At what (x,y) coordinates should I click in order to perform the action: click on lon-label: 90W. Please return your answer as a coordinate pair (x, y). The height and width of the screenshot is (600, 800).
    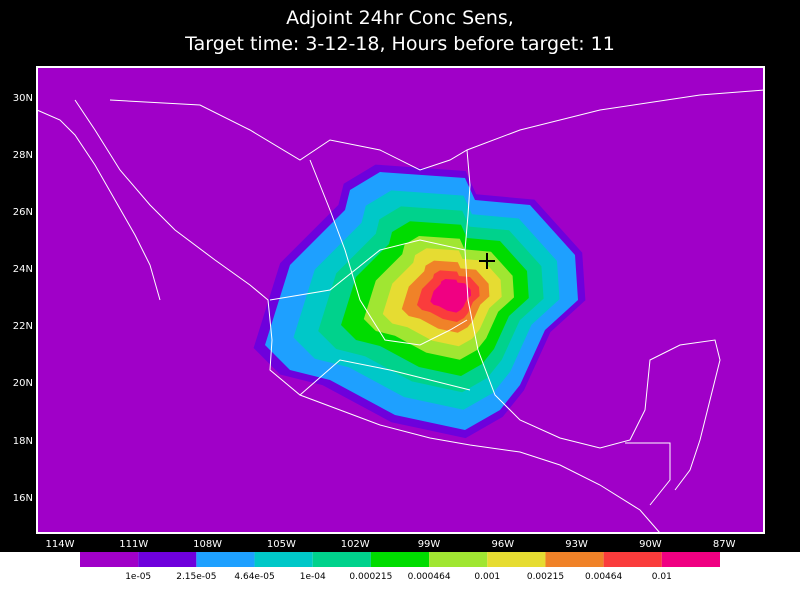
    Looking at the image, I should click on (650, 544).